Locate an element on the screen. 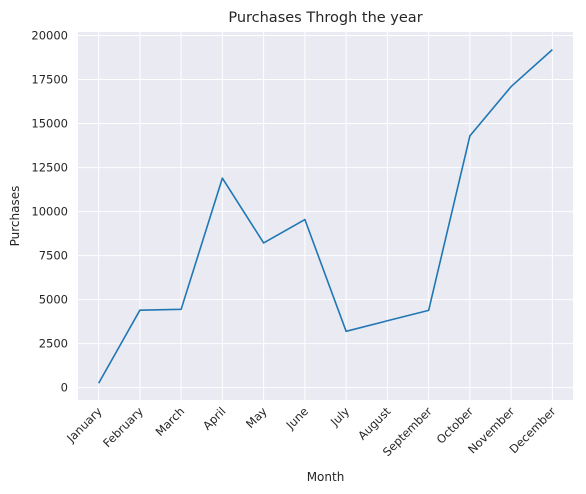 This screenshot has height=494, width=586. y-axis-label: Purchases is located at coordinates (15, 216).